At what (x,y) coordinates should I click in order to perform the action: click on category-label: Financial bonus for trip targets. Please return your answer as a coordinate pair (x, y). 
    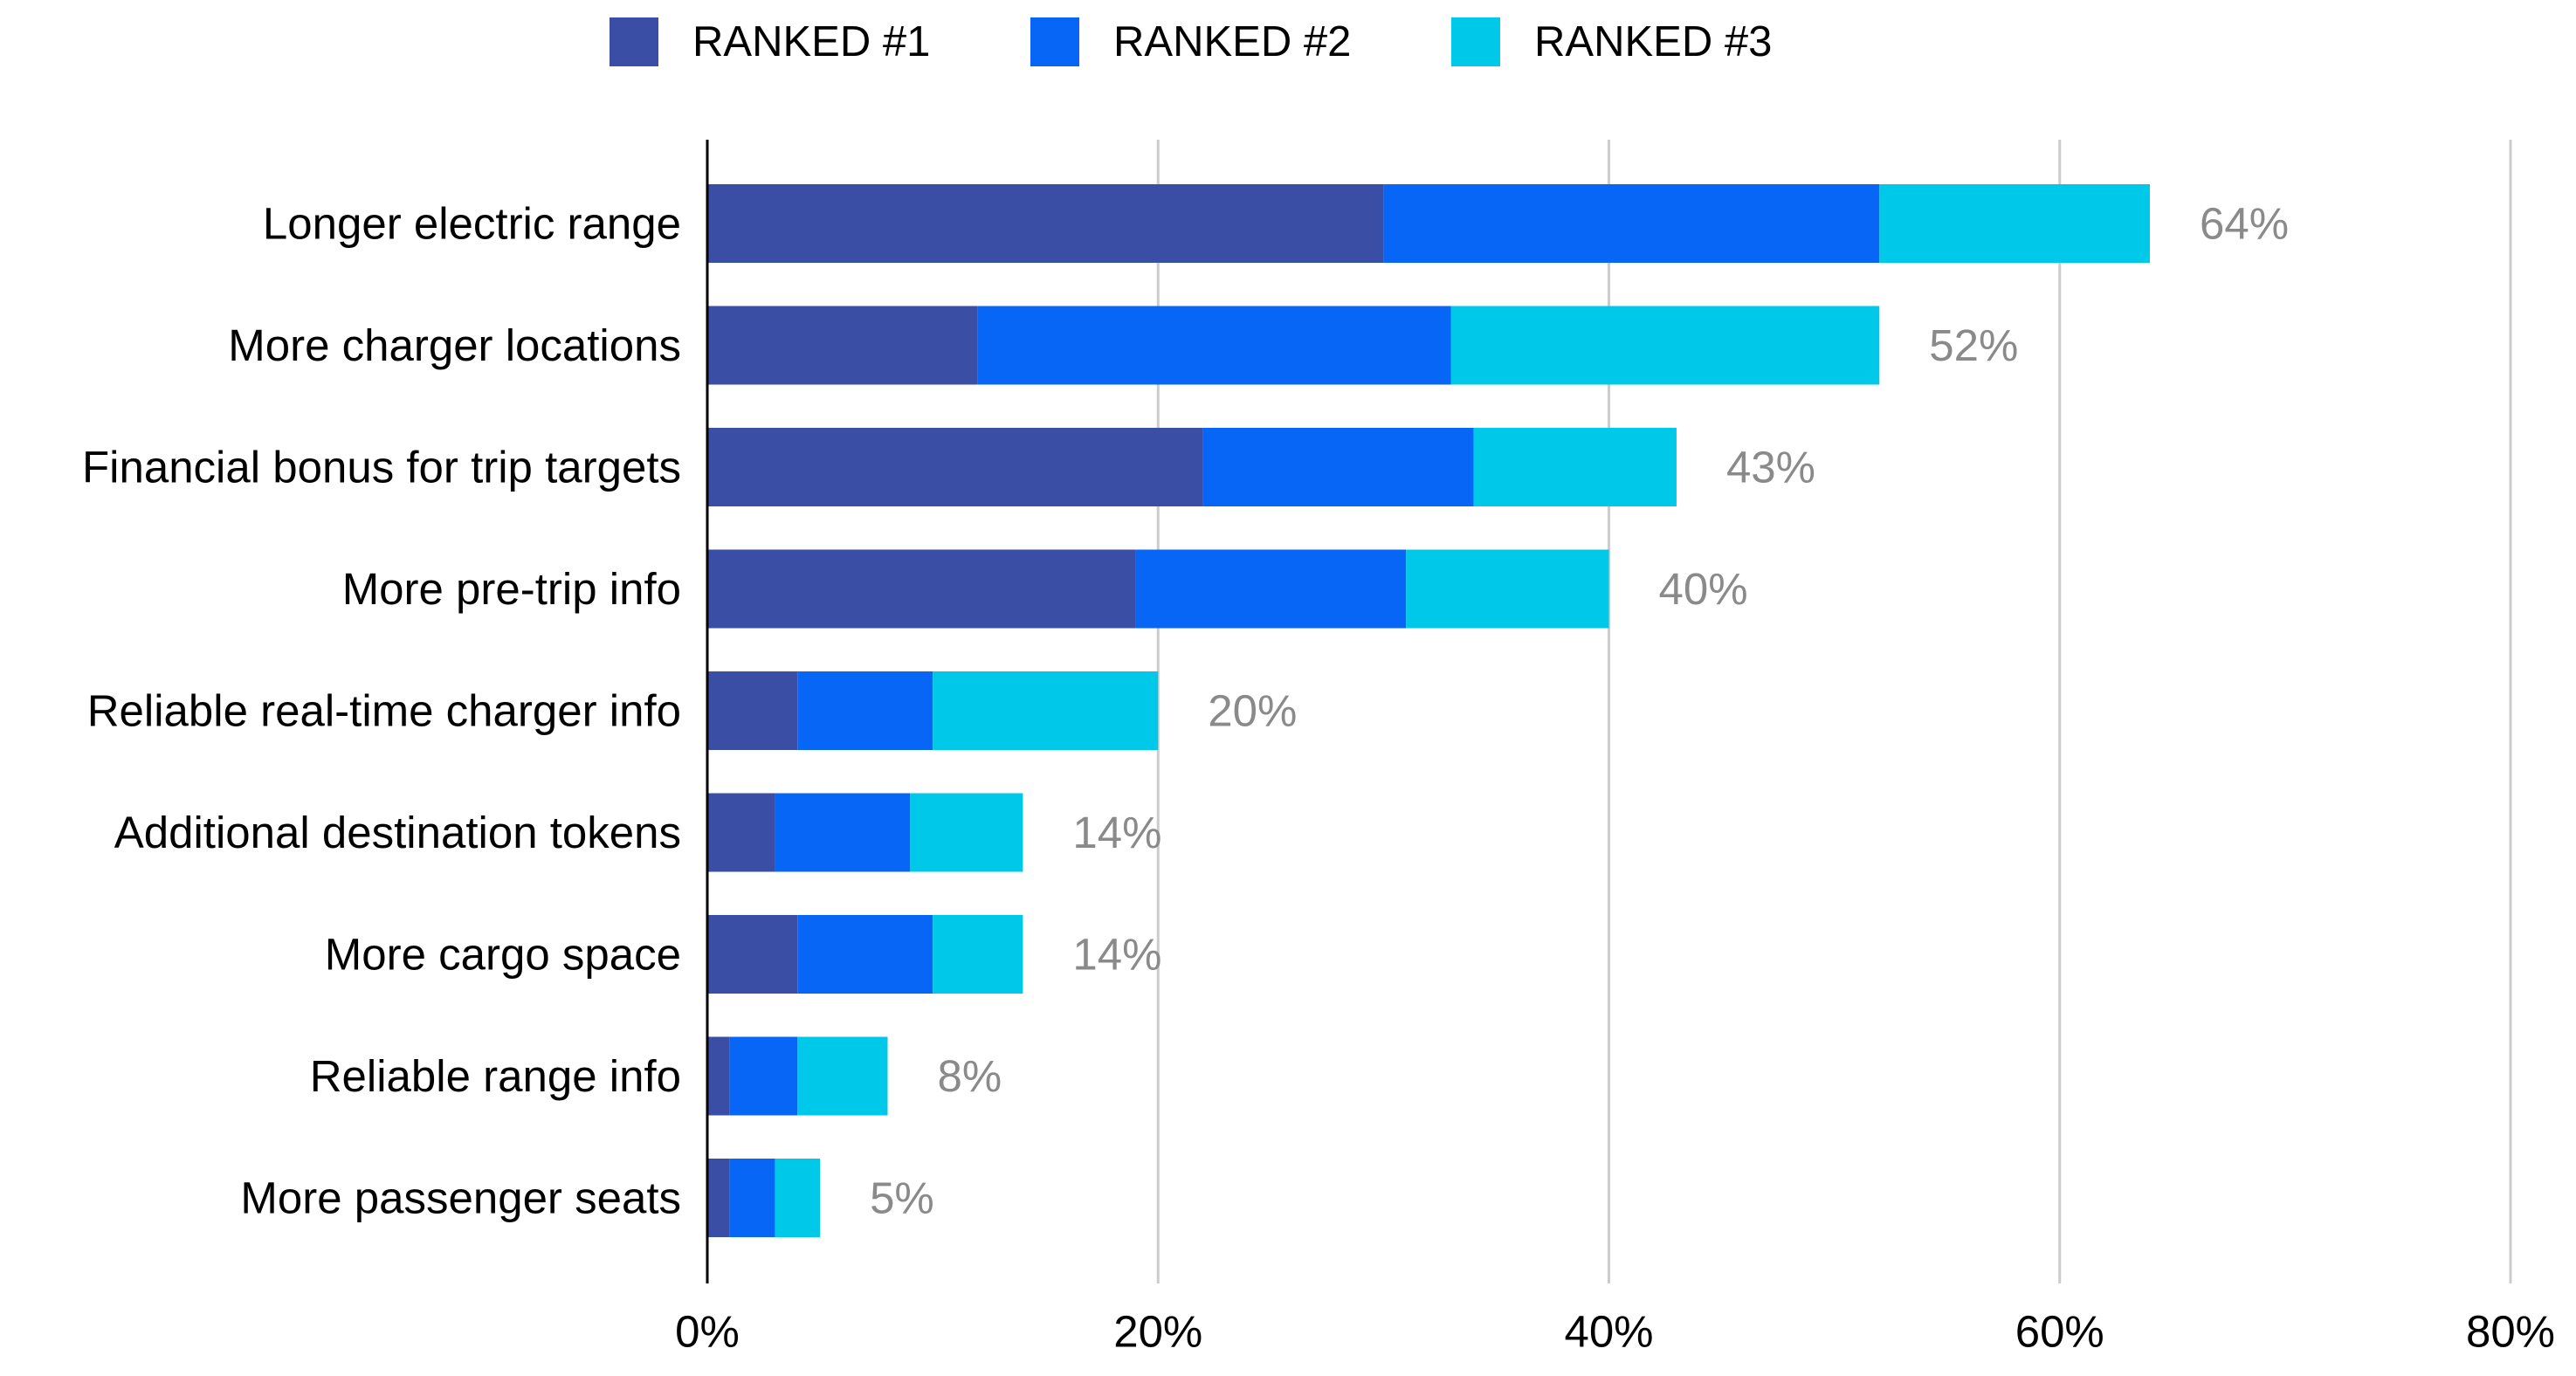
    Looking at the image, I should click on (381, 467).